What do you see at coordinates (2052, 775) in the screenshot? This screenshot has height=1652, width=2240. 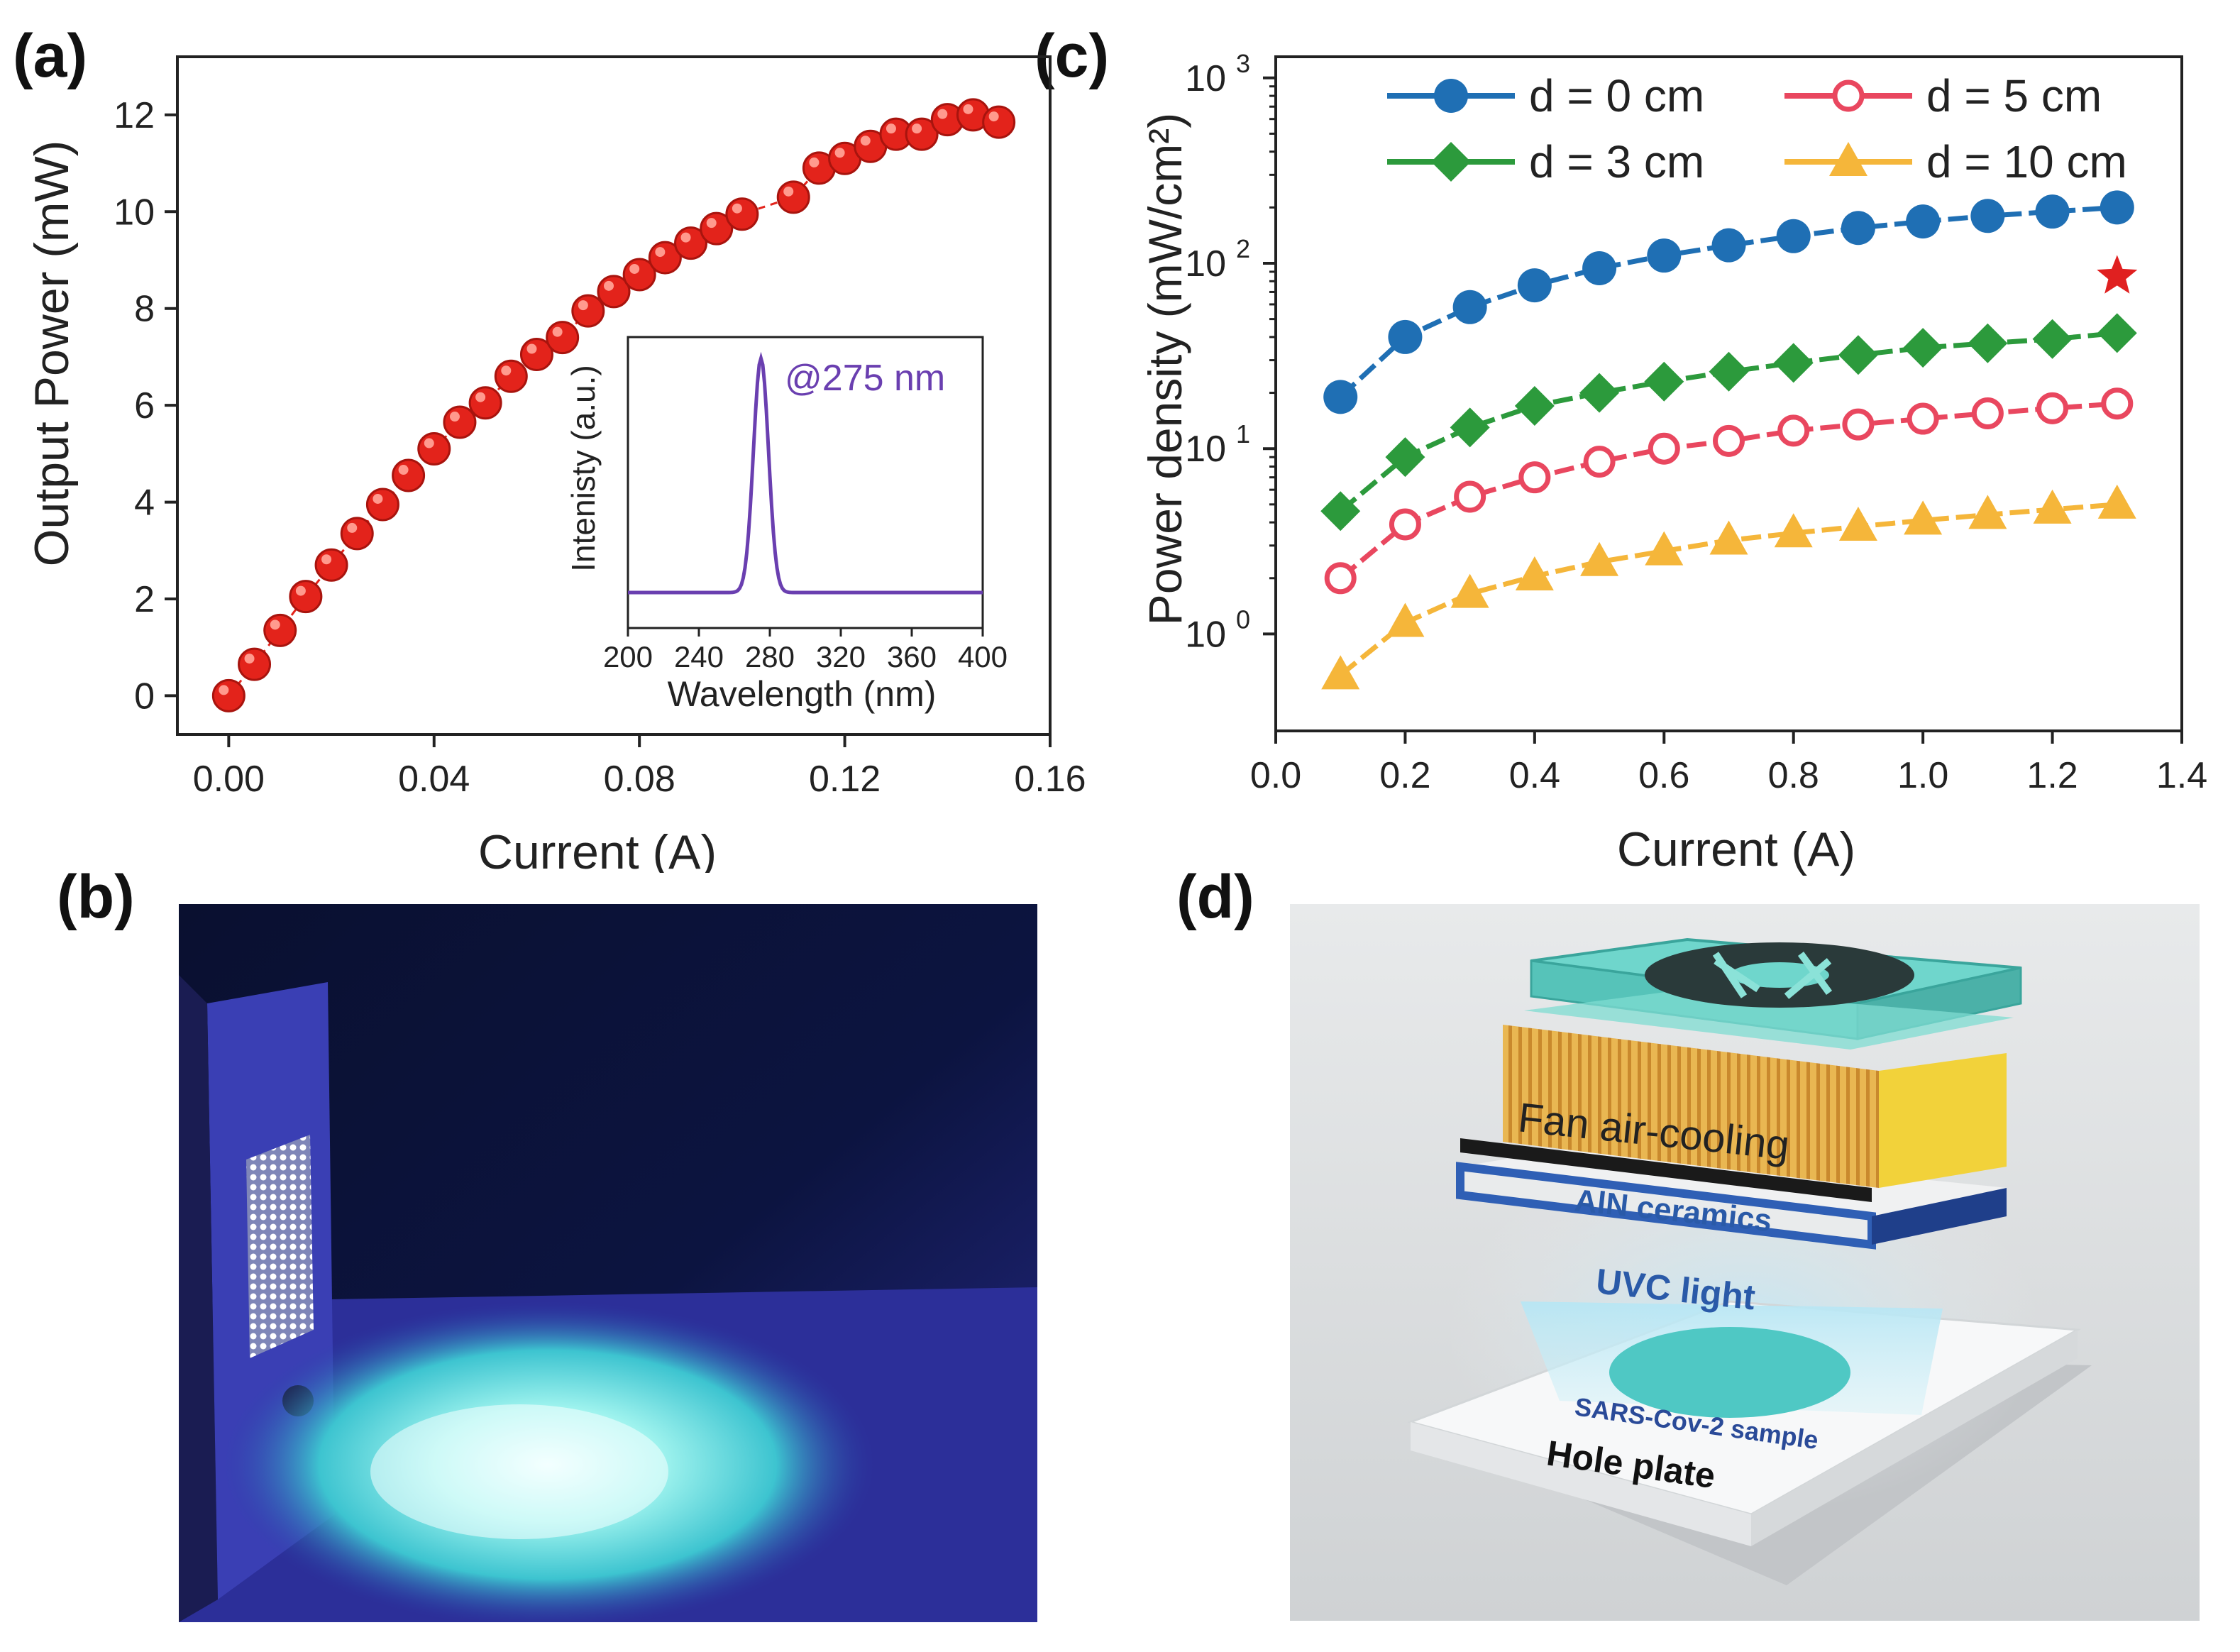 I see `x-tick-label: 1.2` at bounding box center [2052, 775].